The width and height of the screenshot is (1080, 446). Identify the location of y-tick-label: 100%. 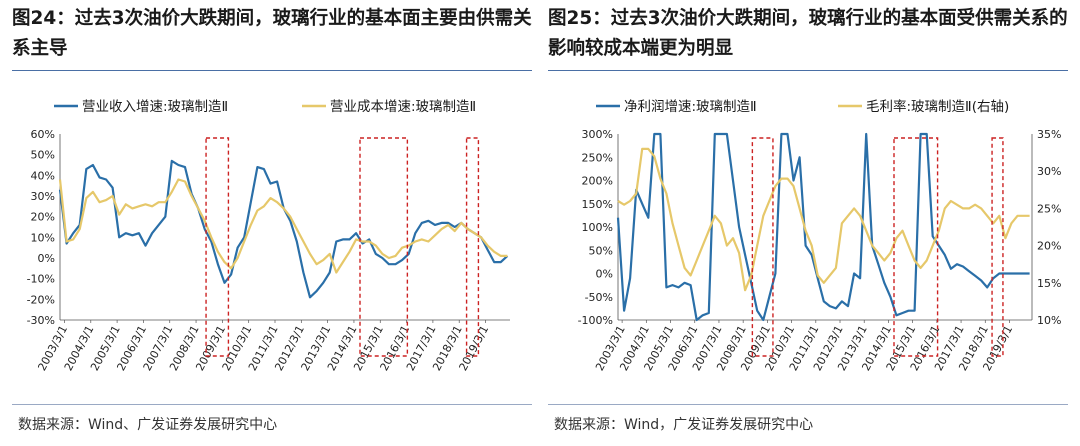
(597, 227).